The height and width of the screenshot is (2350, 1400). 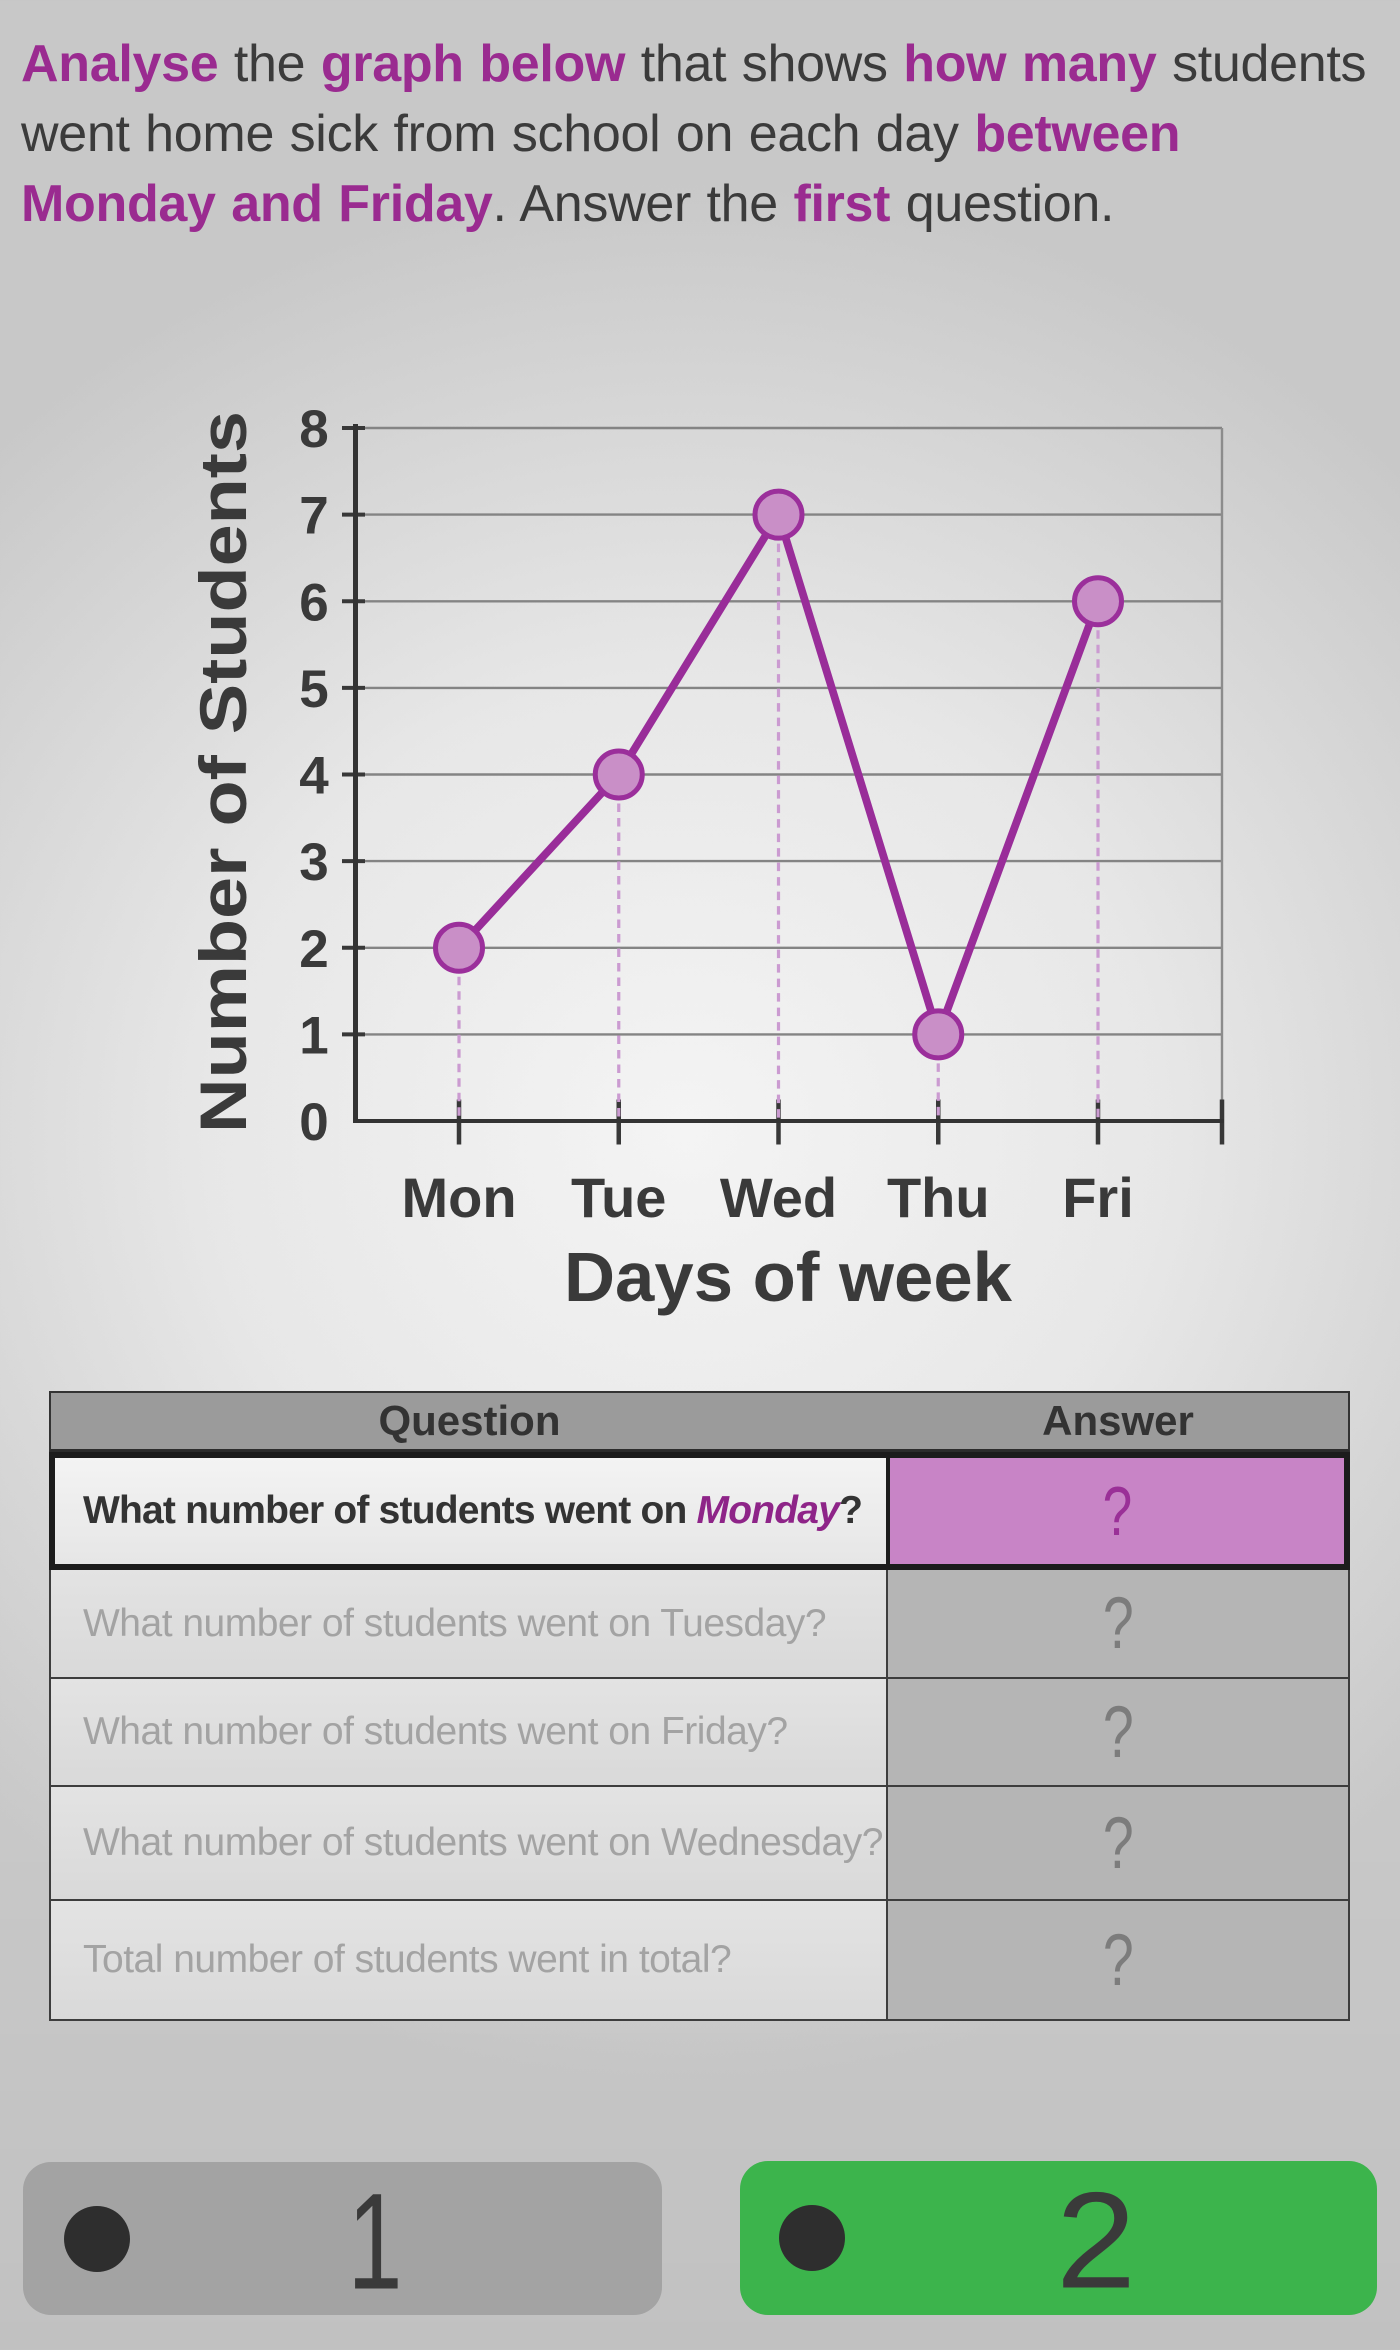 I want to click on svg-text: Days of week, so click(x=788, y=1277).